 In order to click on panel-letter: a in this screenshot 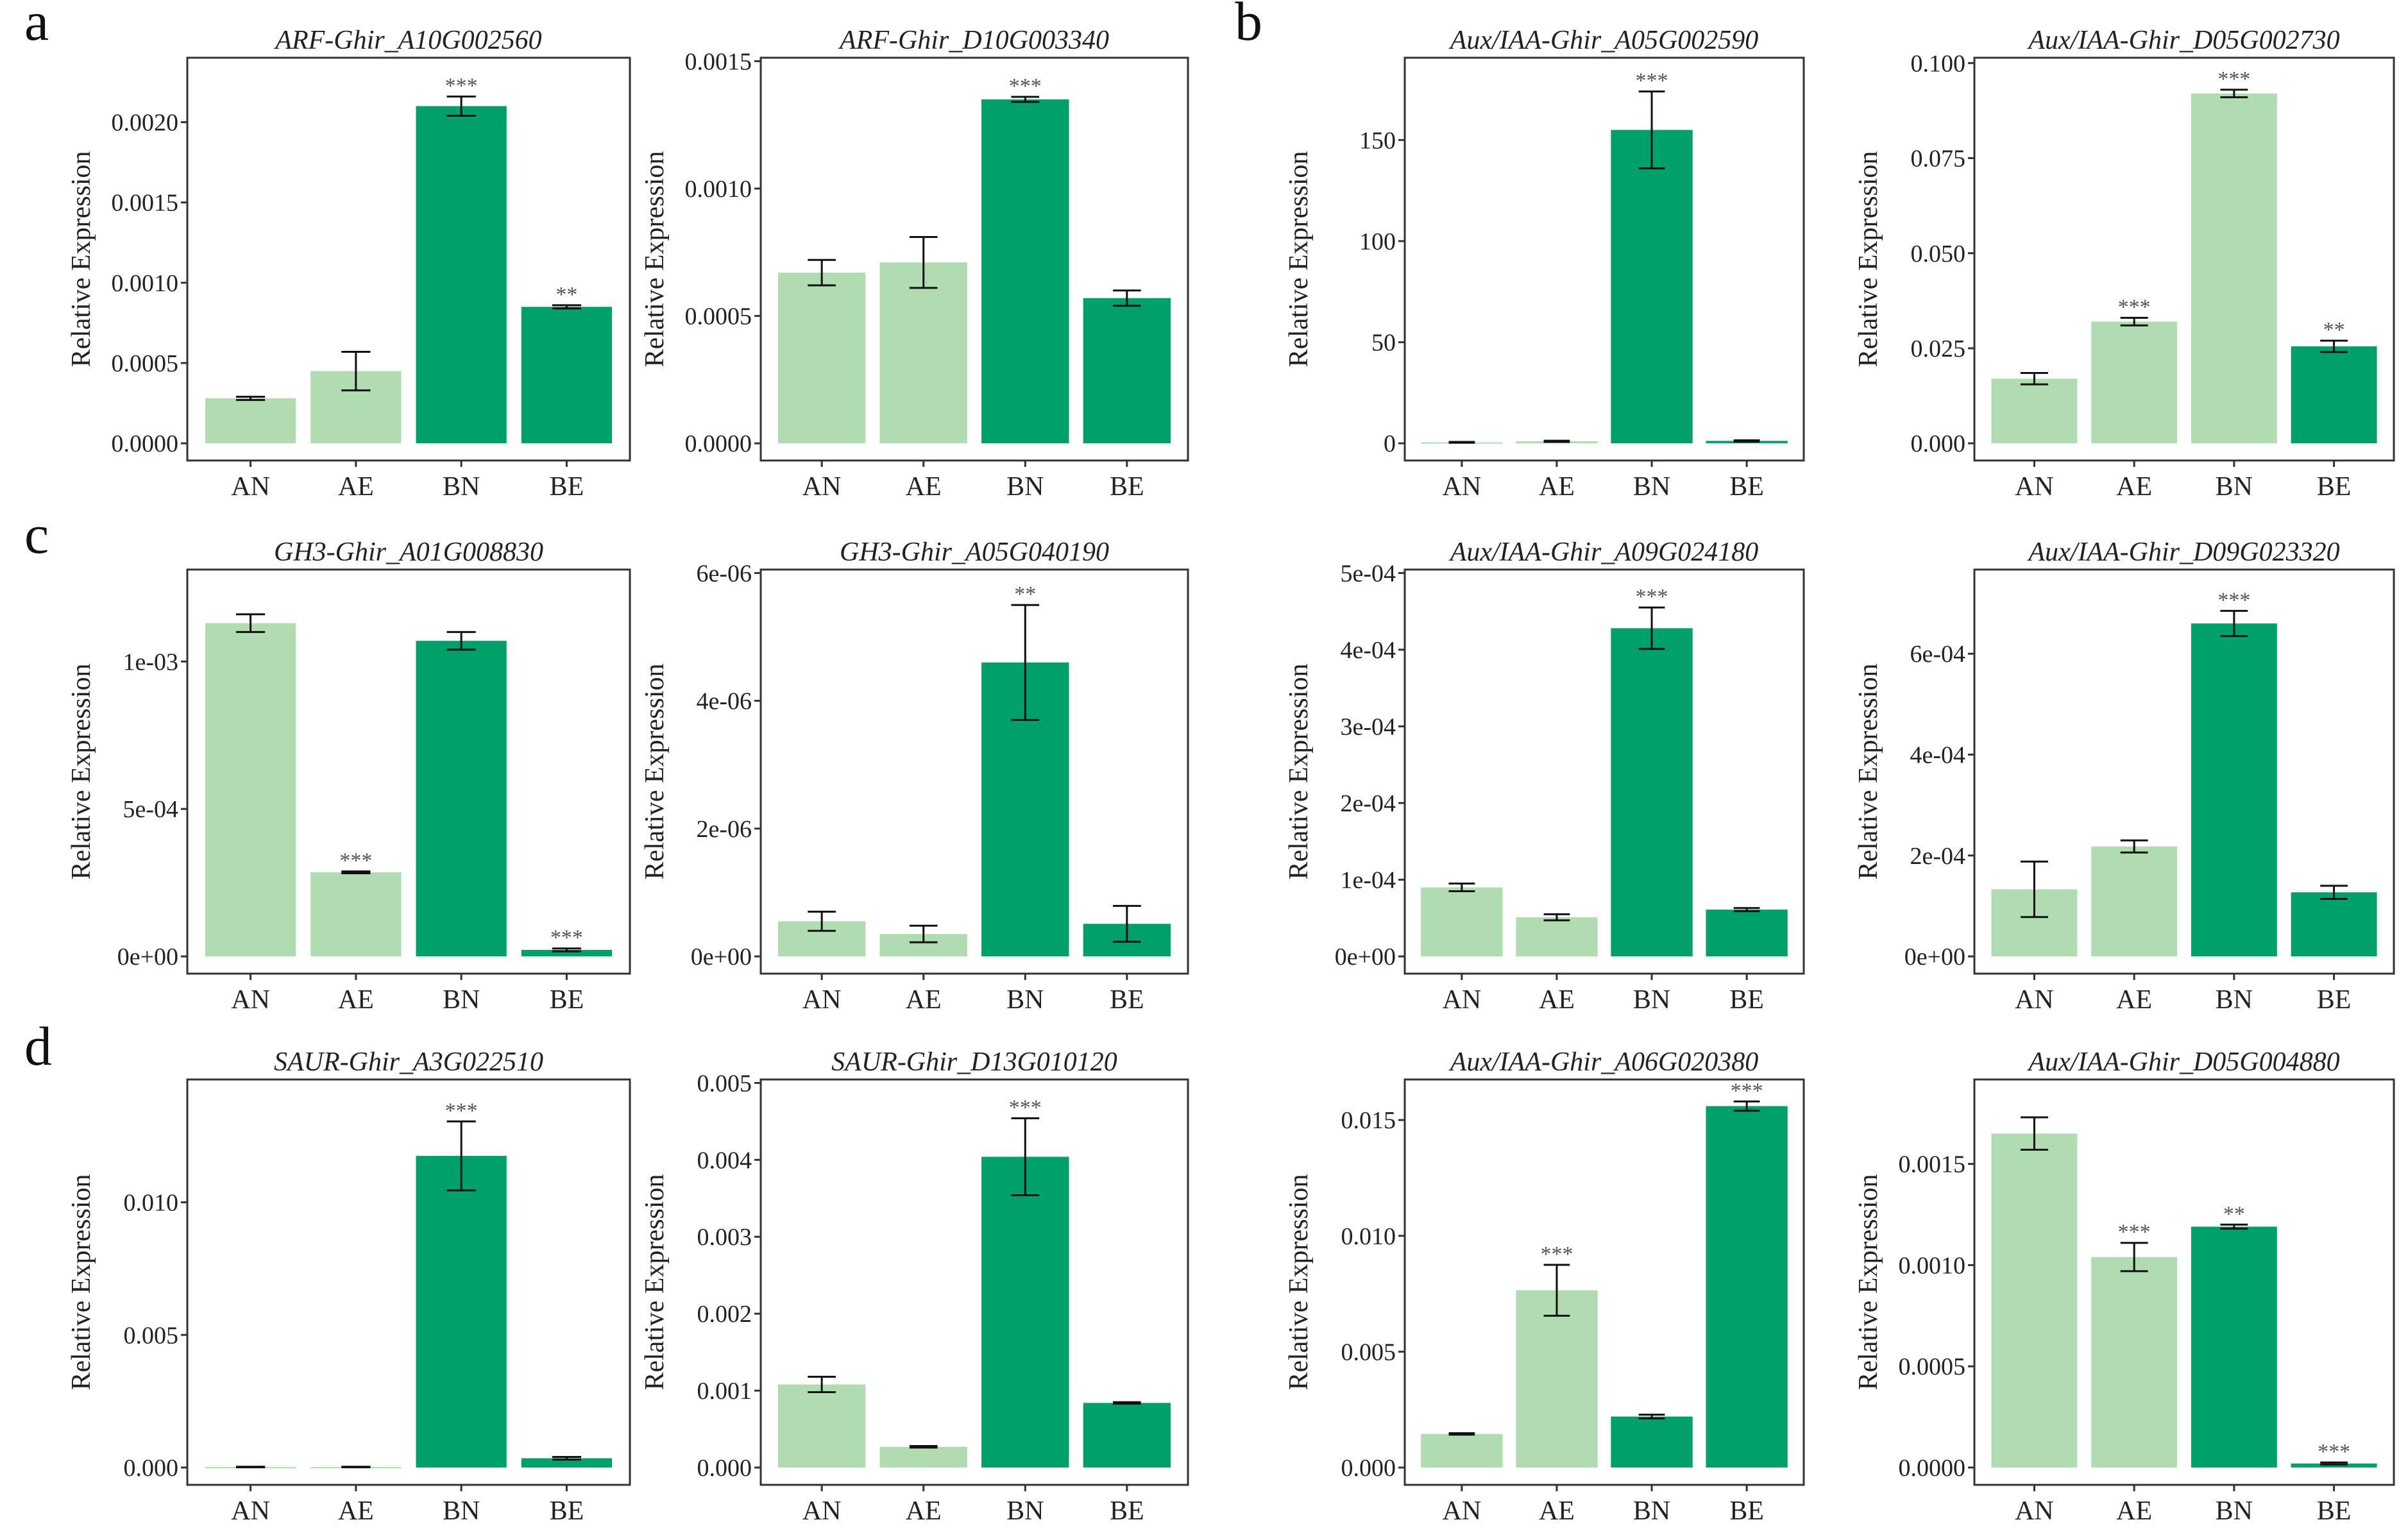, I will do `click(36, 26)`.